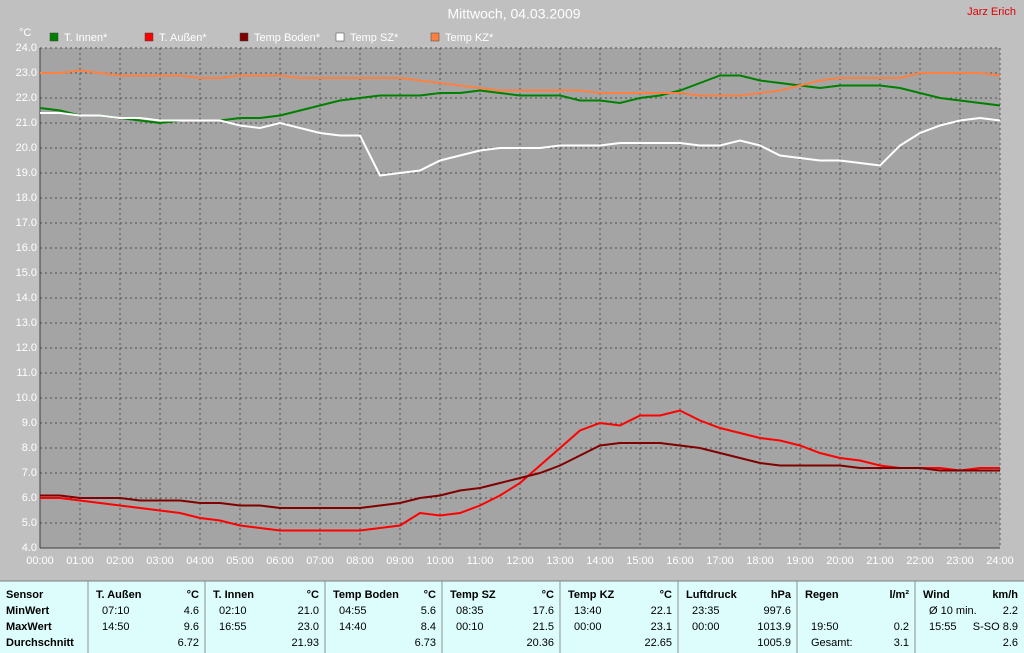 This screenshot has height=653, width=1024. I want to click on cell-value: 23.1, so click(661, 627).